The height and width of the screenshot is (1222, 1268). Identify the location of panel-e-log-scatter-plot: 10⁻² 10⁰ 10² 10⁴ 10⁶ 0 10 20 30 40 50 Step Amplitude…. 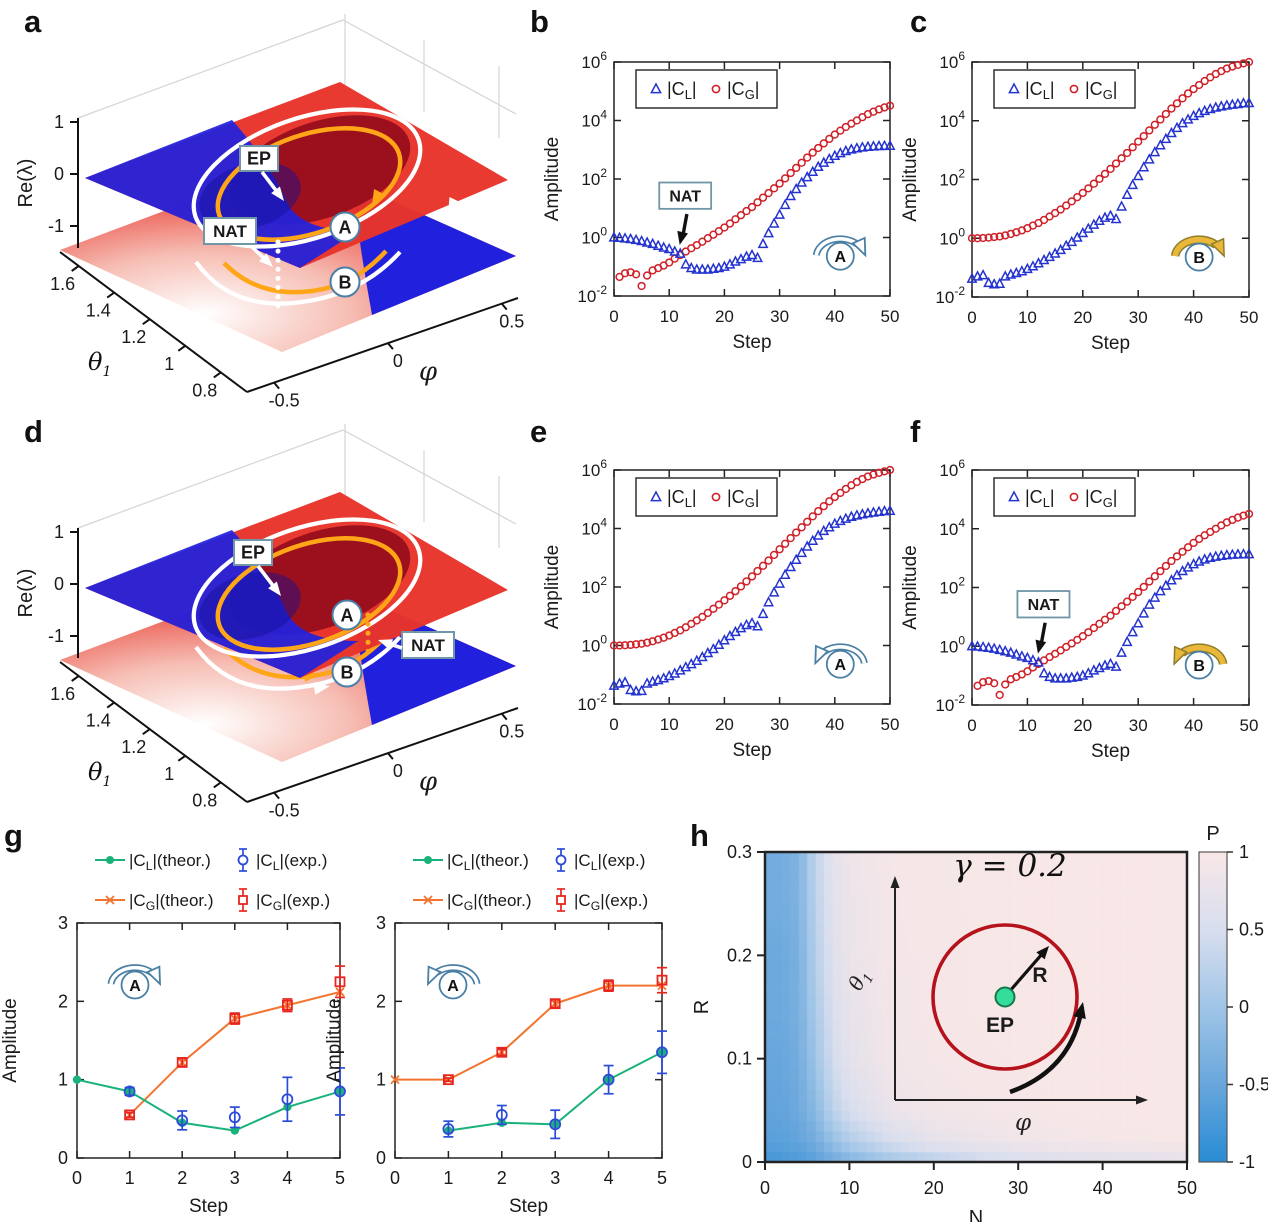
(710, 615).